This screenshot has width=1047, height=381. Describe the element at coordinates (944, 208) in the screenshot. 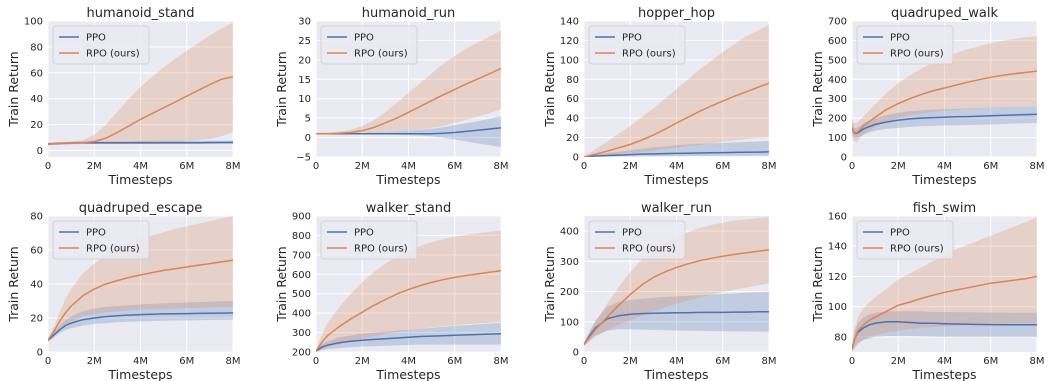

I see `chart-title: fish_swim` at that location.